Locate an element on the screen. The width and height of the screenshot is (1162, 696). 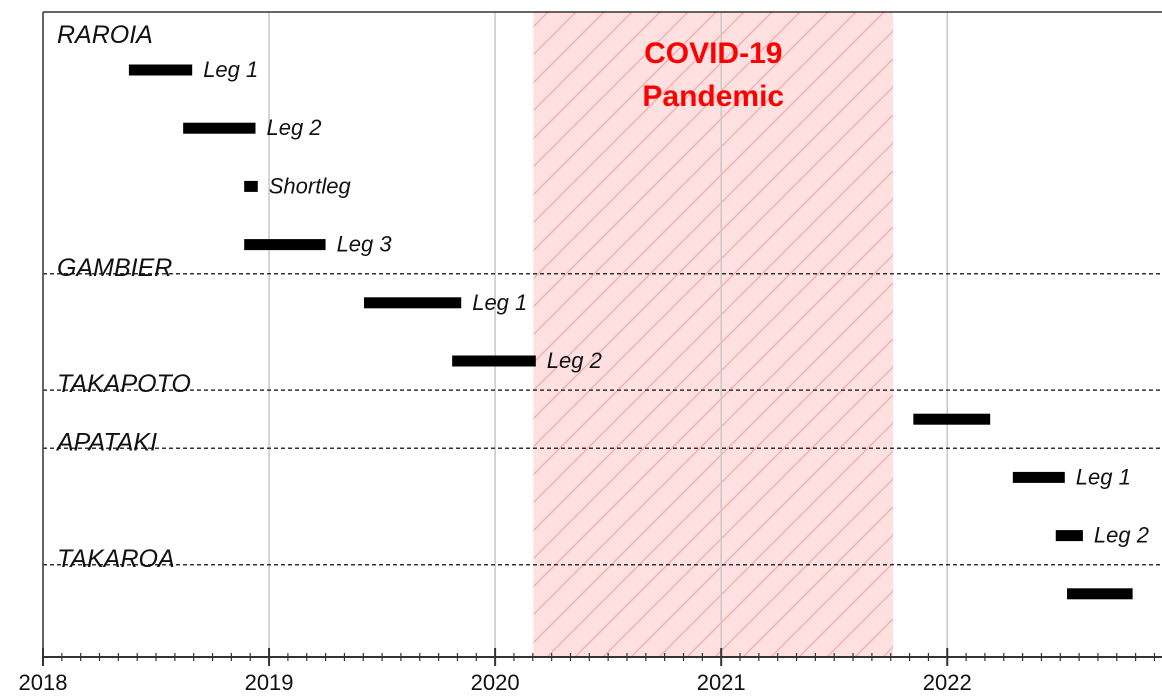
leg-label-apataki-leg-2: Leg 2 is located at coordinates (1121, 535).